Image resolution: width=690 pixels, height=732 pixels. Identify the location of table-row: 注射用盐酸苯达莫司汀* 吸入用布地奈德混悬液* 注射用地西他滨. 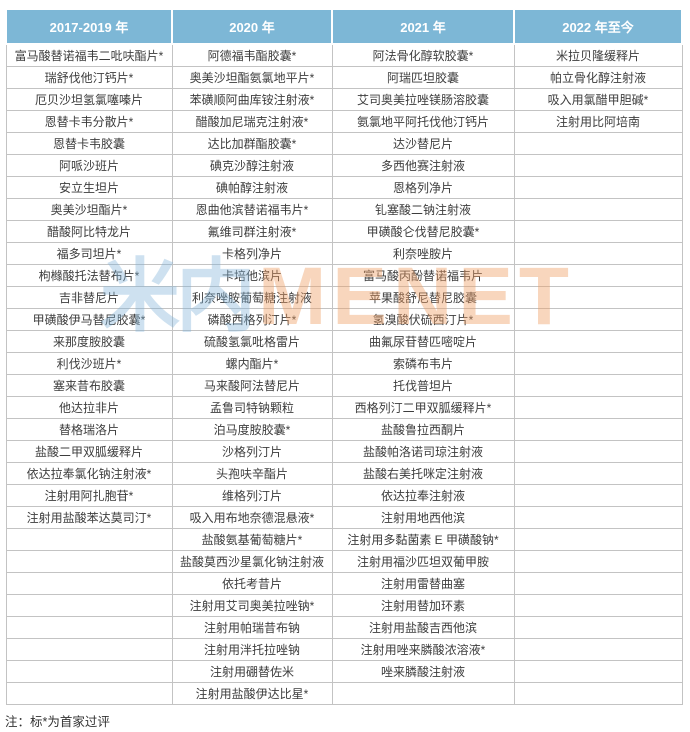
(344, 517).